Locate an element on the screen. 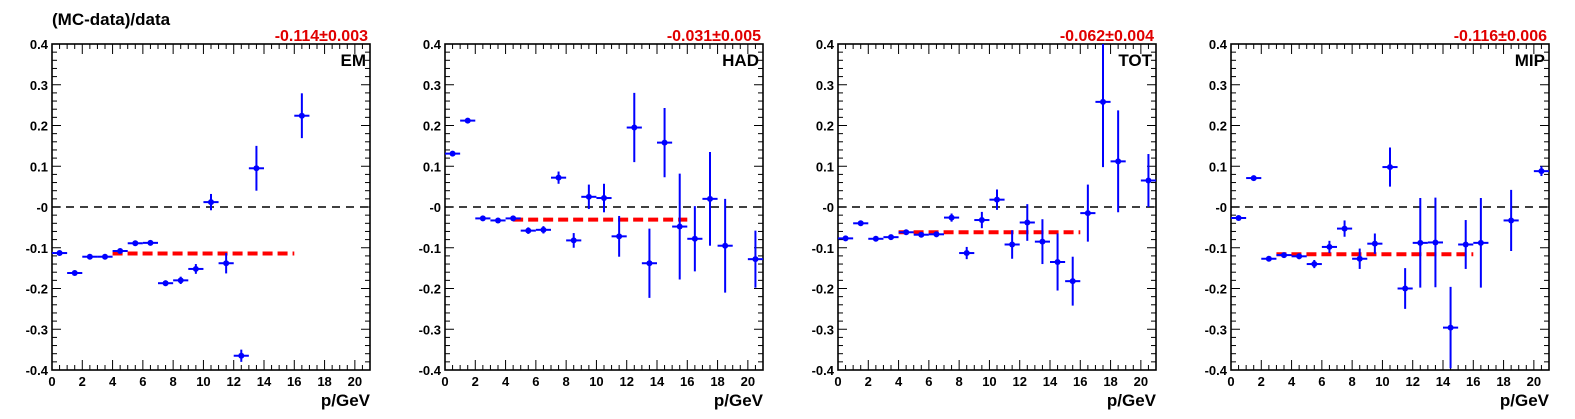 This screenshot has width=1575, height=419. fit-value-label: -0.031±0.005 is located at coordinates (714, 36).